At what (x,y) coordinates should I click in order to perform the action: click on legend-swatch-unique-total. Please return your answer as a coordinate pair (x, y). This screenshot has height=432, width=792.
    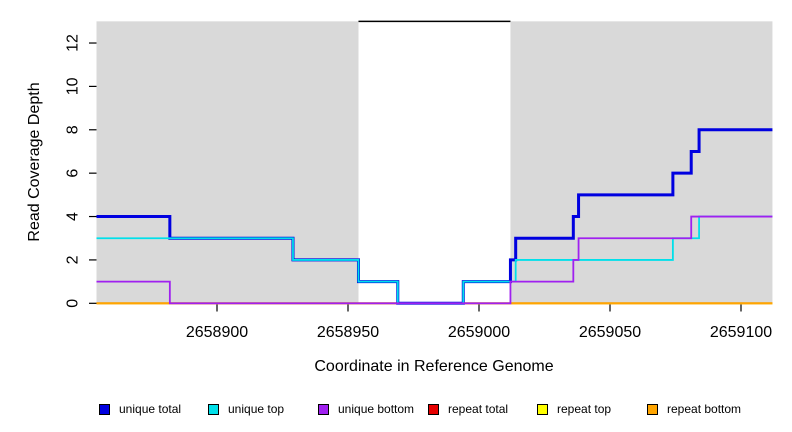
    Looking at the image, I should click on (104, 409).